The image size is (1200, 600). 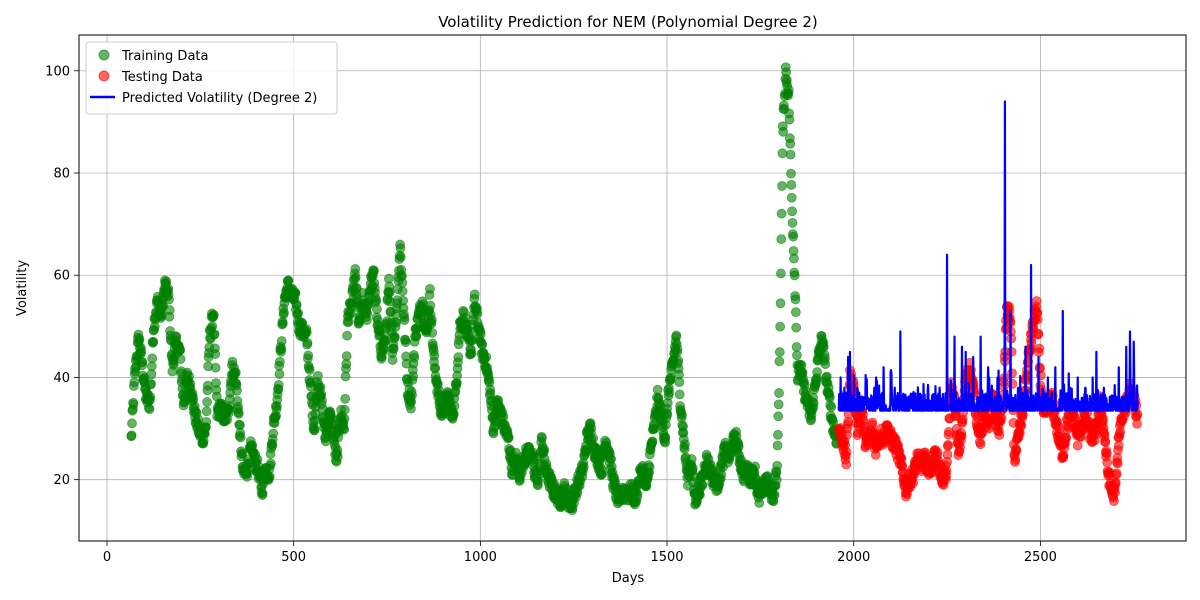 I want to click on x-tick-label: 2500, so click(x=1040, y=557).